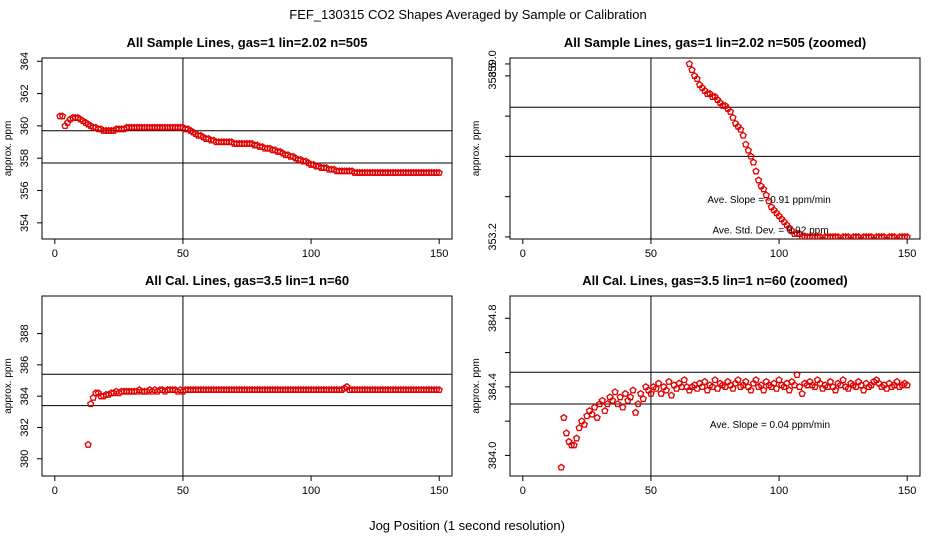  Describe the element at coordinates (247, 280) in the screenshot. I see `panel-title: All Cal. Lines, gas=3.5 lin=1 n=60` at that location.